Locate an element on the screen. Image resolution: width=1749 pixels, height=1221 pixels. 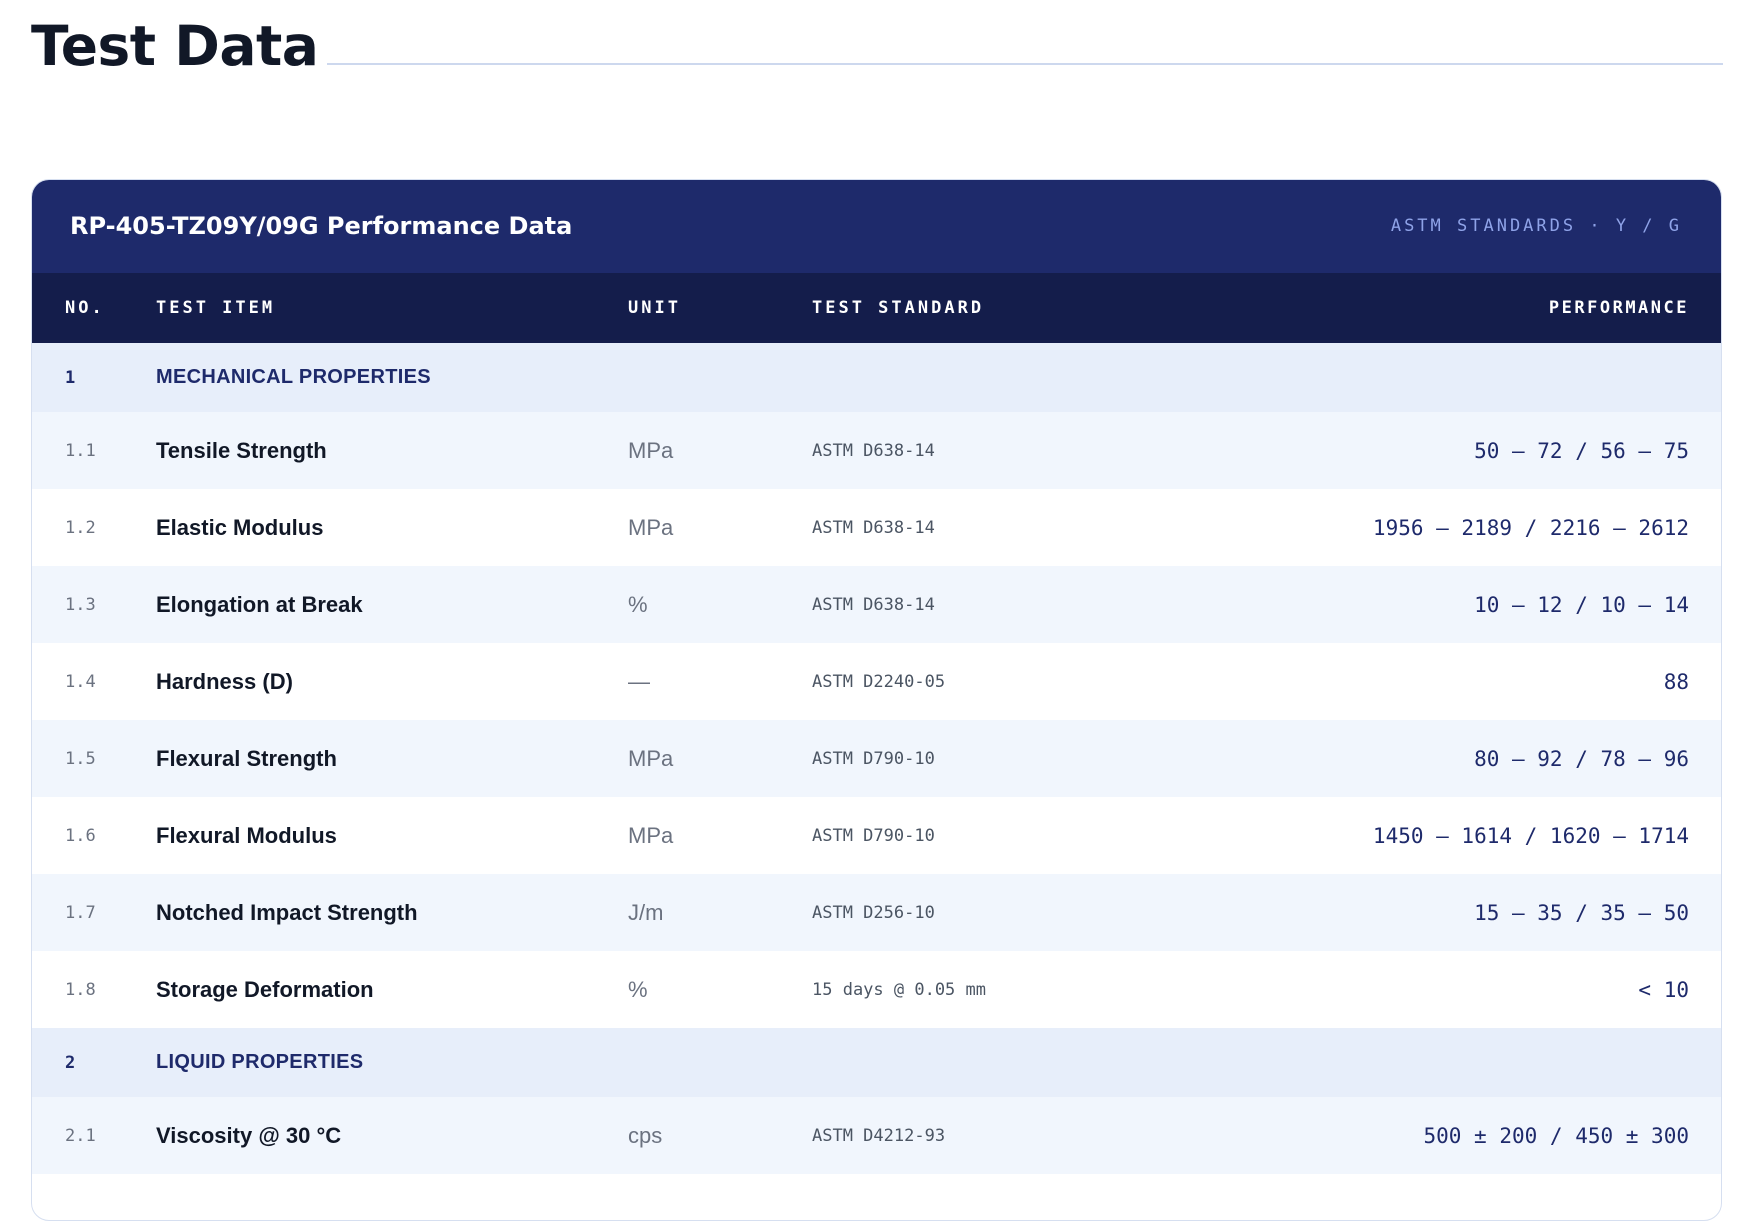
performance-value: 500 ± 200 / 450 ± 300 is located at coordinates (1556, 1135).